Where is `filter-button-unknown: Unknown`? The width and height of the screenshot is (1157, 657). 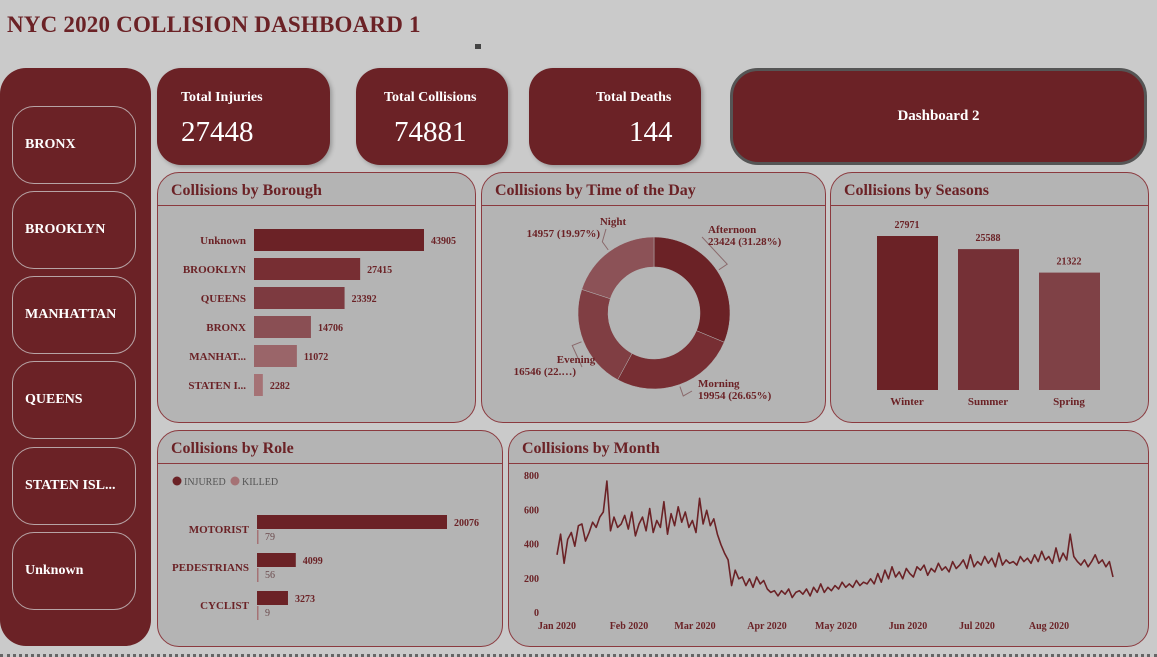
filter-button-unknown: Unknown is located at coordinates (74, 571).